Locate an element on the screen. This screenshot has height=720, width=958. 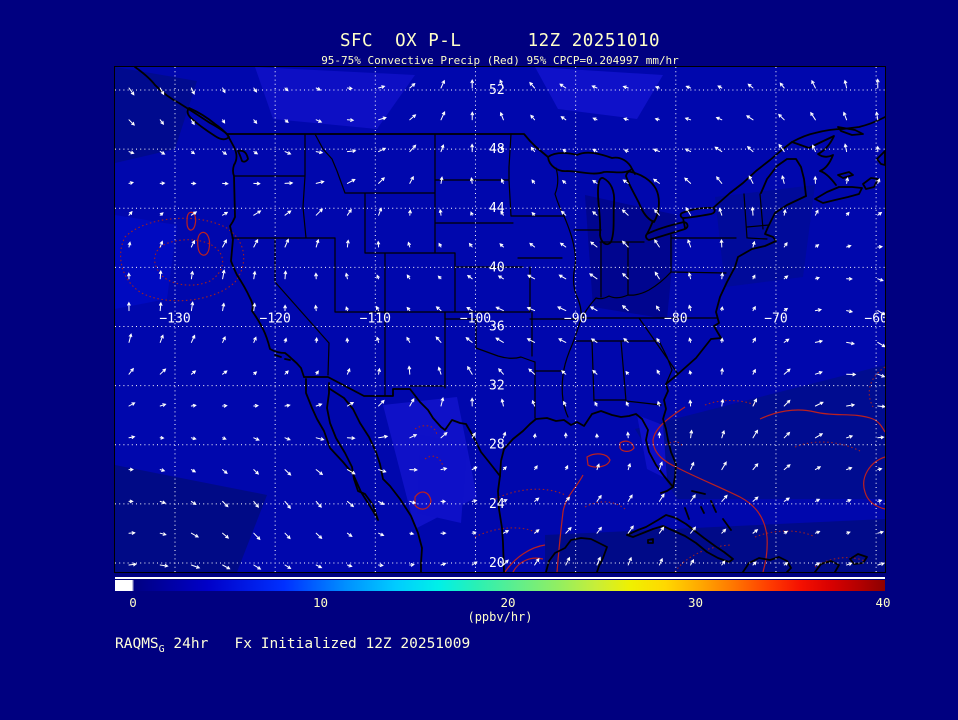
svg-text: 48 is located at coordinates (497, 149).